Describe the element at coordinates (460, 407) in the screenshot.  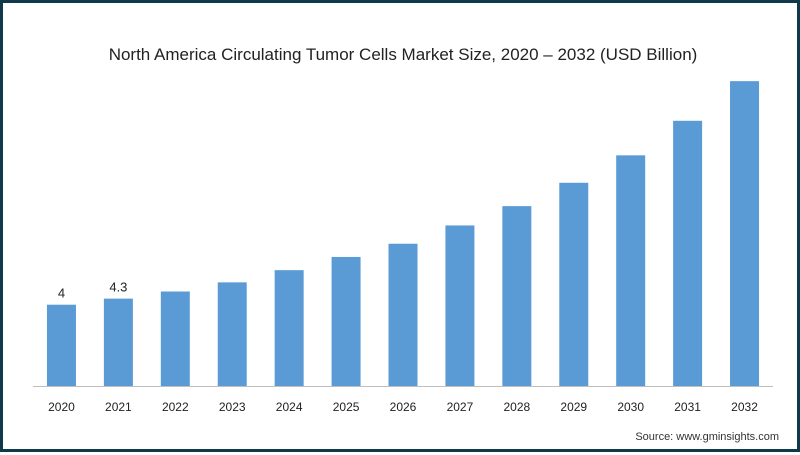
I see `x-tick-label: 2027` at that location.